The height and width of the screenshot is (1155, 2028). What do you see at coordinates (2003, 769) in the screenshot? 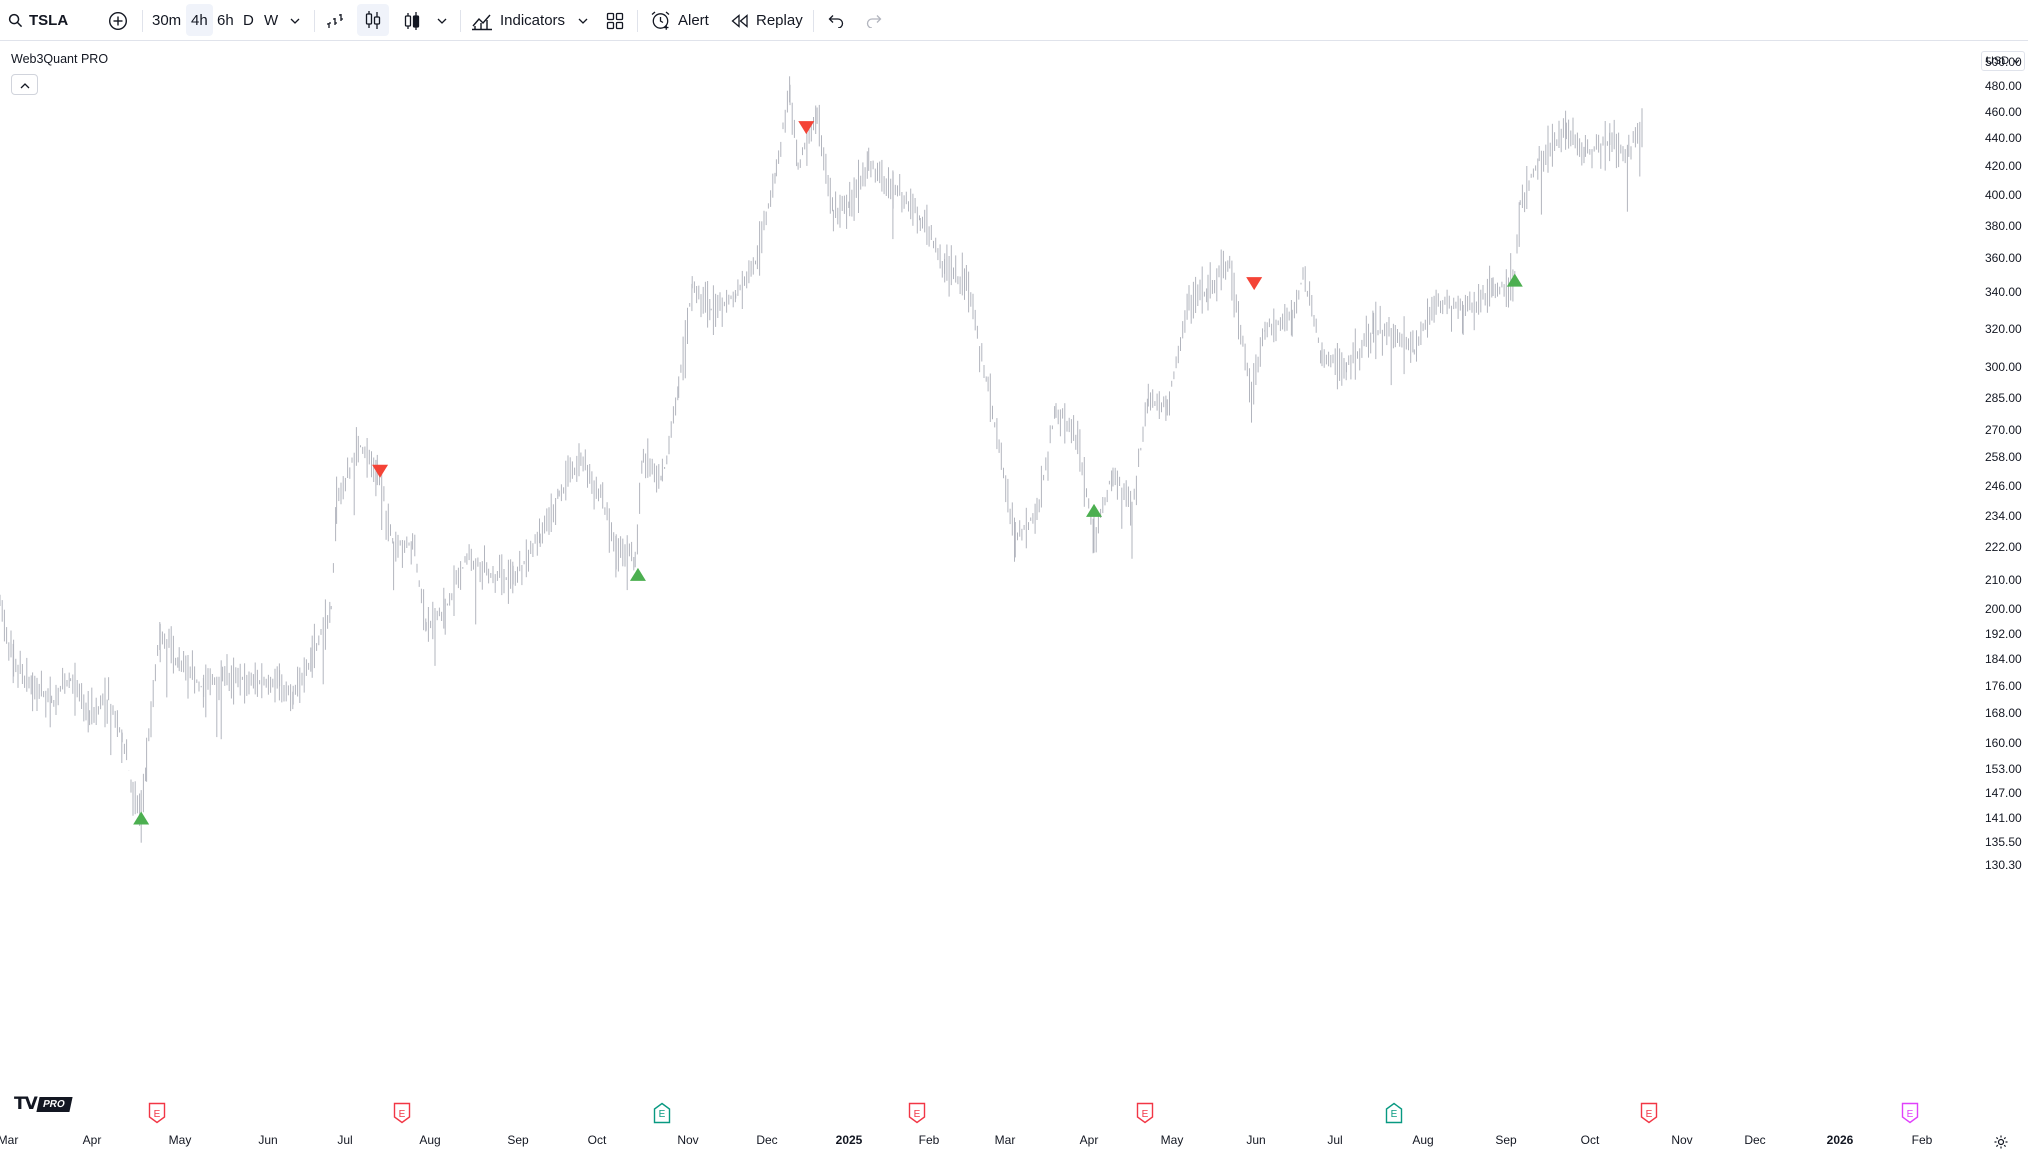
I see `price-tick-label: 153.00` at bounding box center [2003, 769].